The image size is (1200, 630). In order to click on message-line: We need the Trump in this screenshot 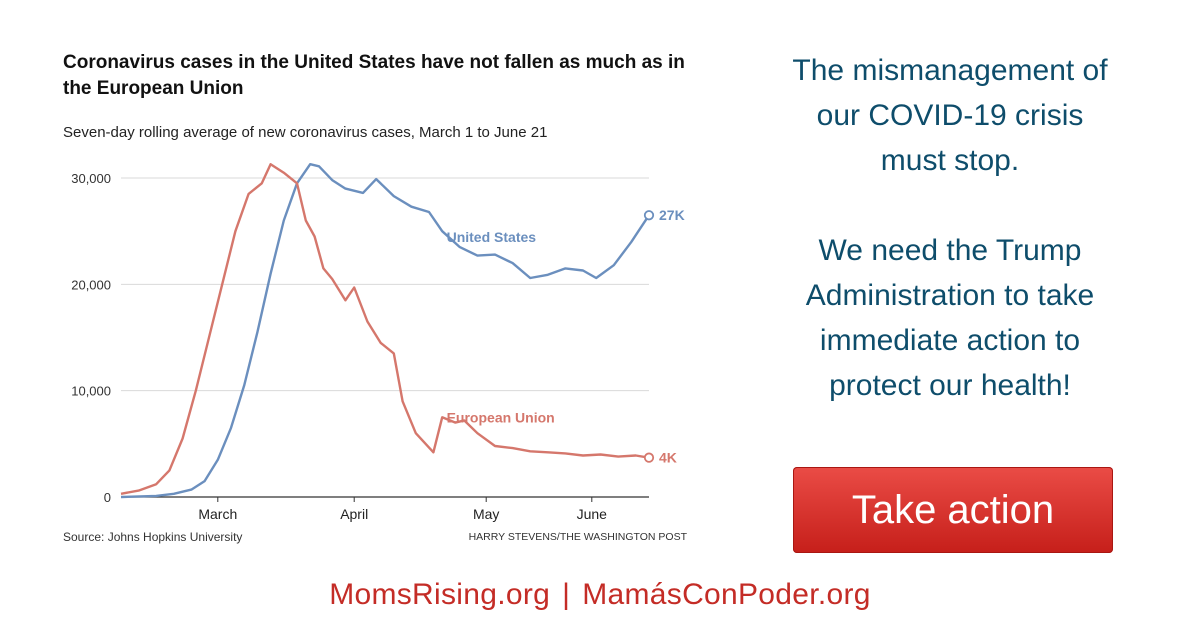, I will do `click(950, 250)`.